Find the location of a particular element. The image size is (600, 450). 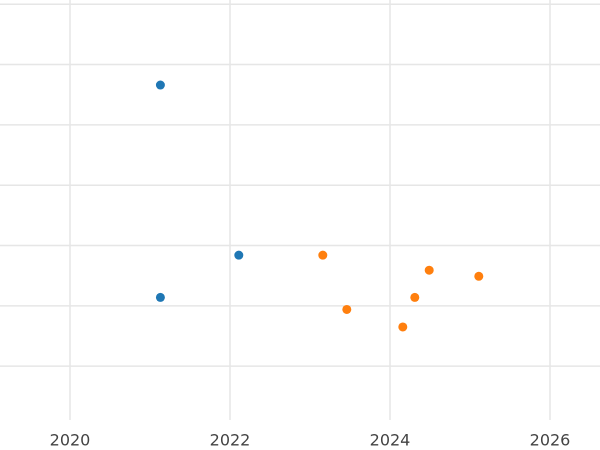

x-tick-label: 2024 is located at coordinates (390, 440).